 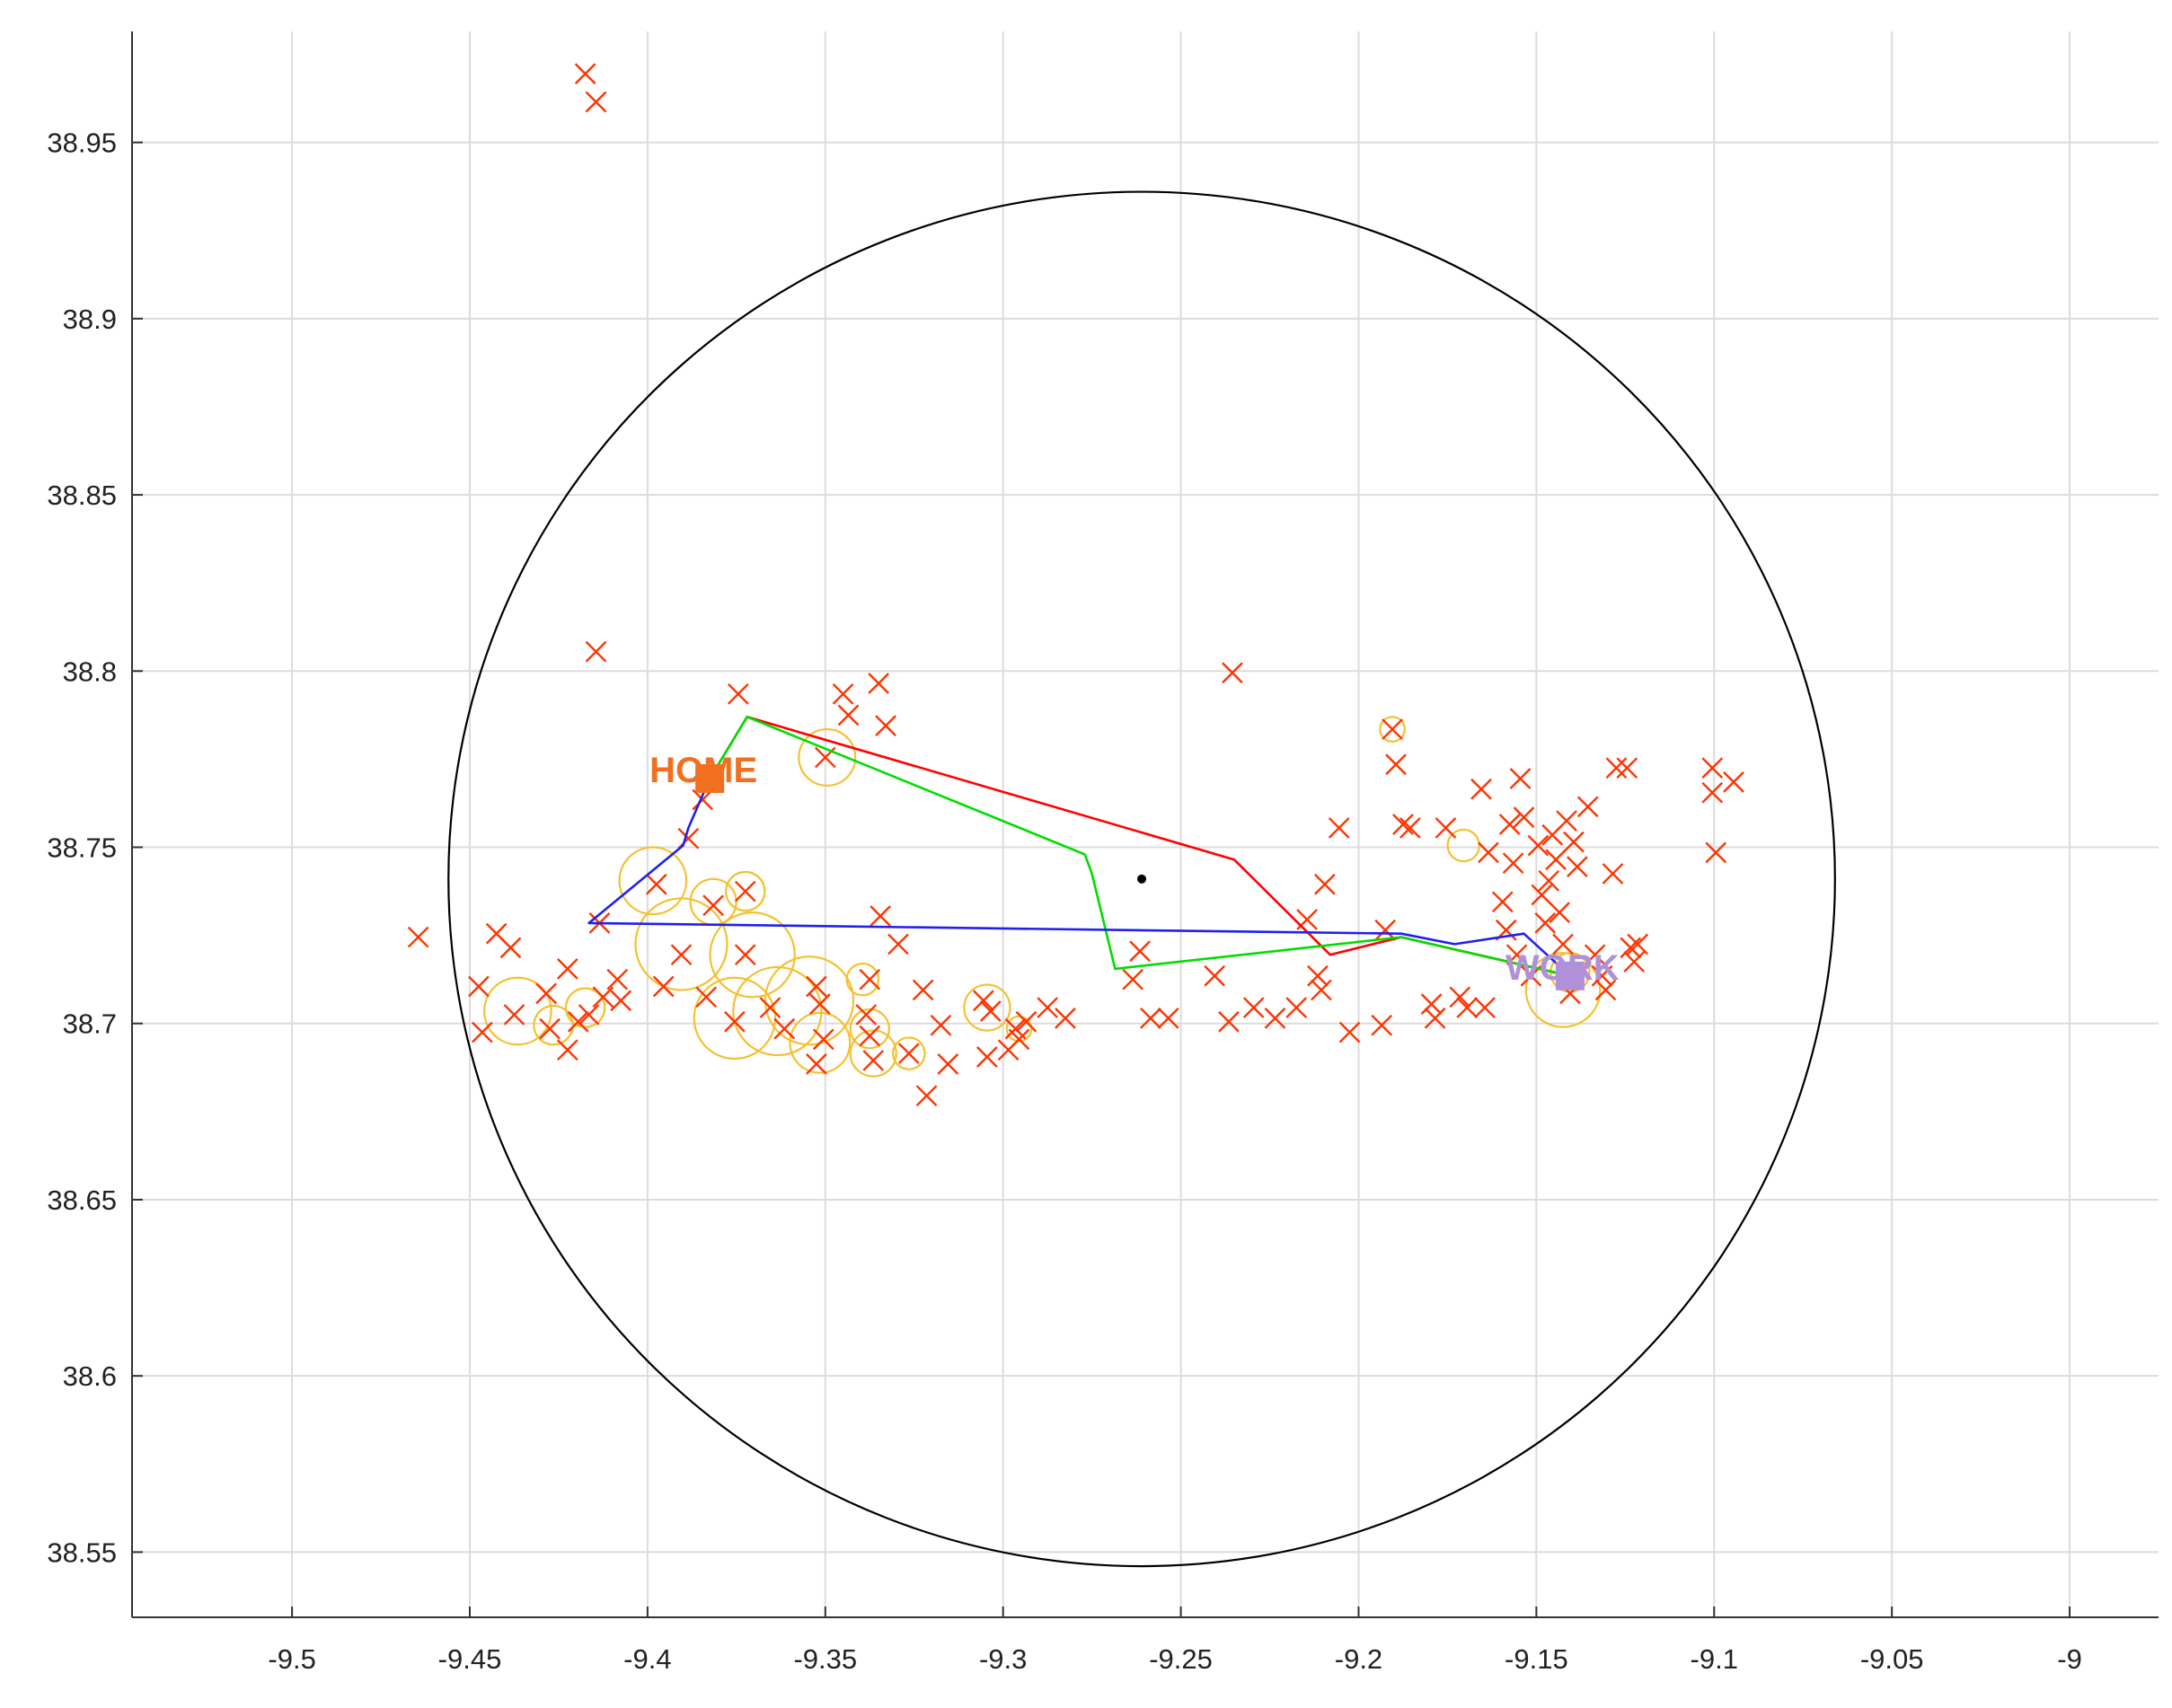 What do you see at coordinates (470, 1659) in the screenshot?
I see `x-tick-label: -9.45` at bounding box center [470, 1659].